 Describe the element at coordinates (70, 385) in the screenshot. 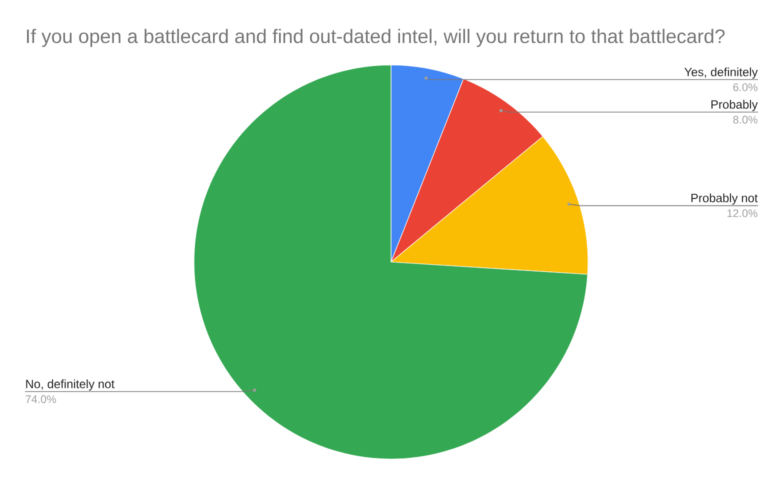

I see `slice-label: No, definitely not` at that location.